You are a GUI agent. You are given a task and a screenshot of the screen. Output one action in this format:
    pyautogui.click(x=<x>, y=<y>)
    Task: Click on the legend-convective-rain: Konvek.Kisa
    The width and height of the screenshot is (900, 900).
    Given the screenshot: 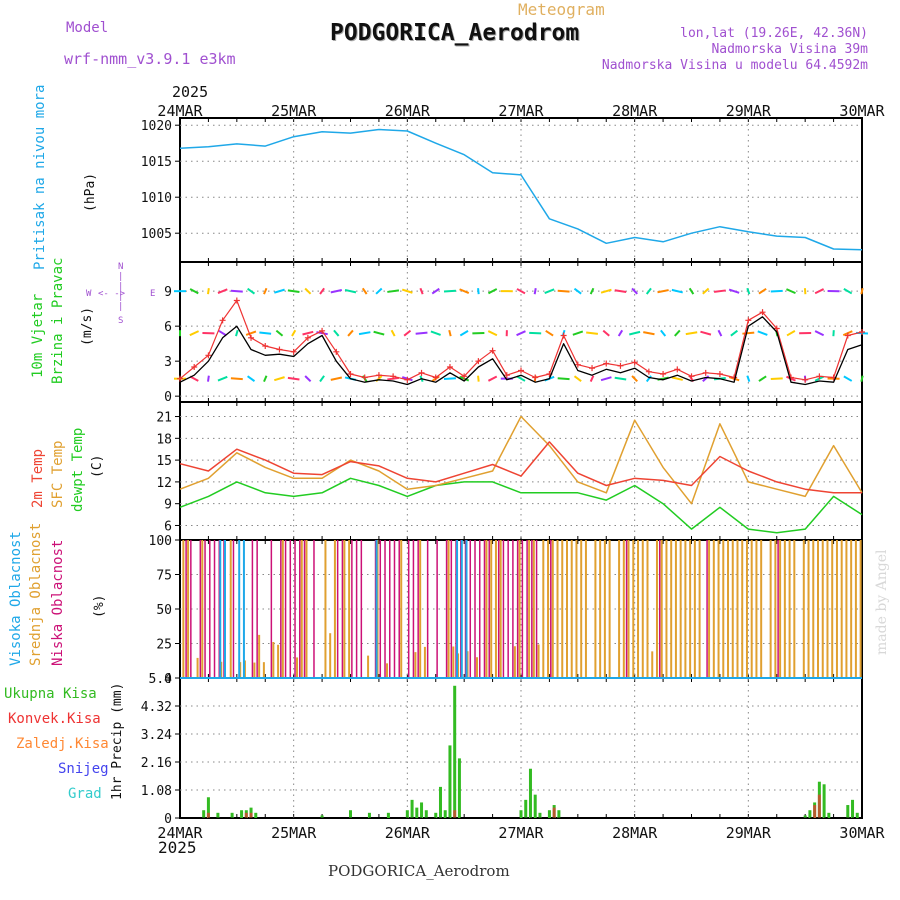 What is the action you would take?
    pyautogui.click(x=54, y=719)
    